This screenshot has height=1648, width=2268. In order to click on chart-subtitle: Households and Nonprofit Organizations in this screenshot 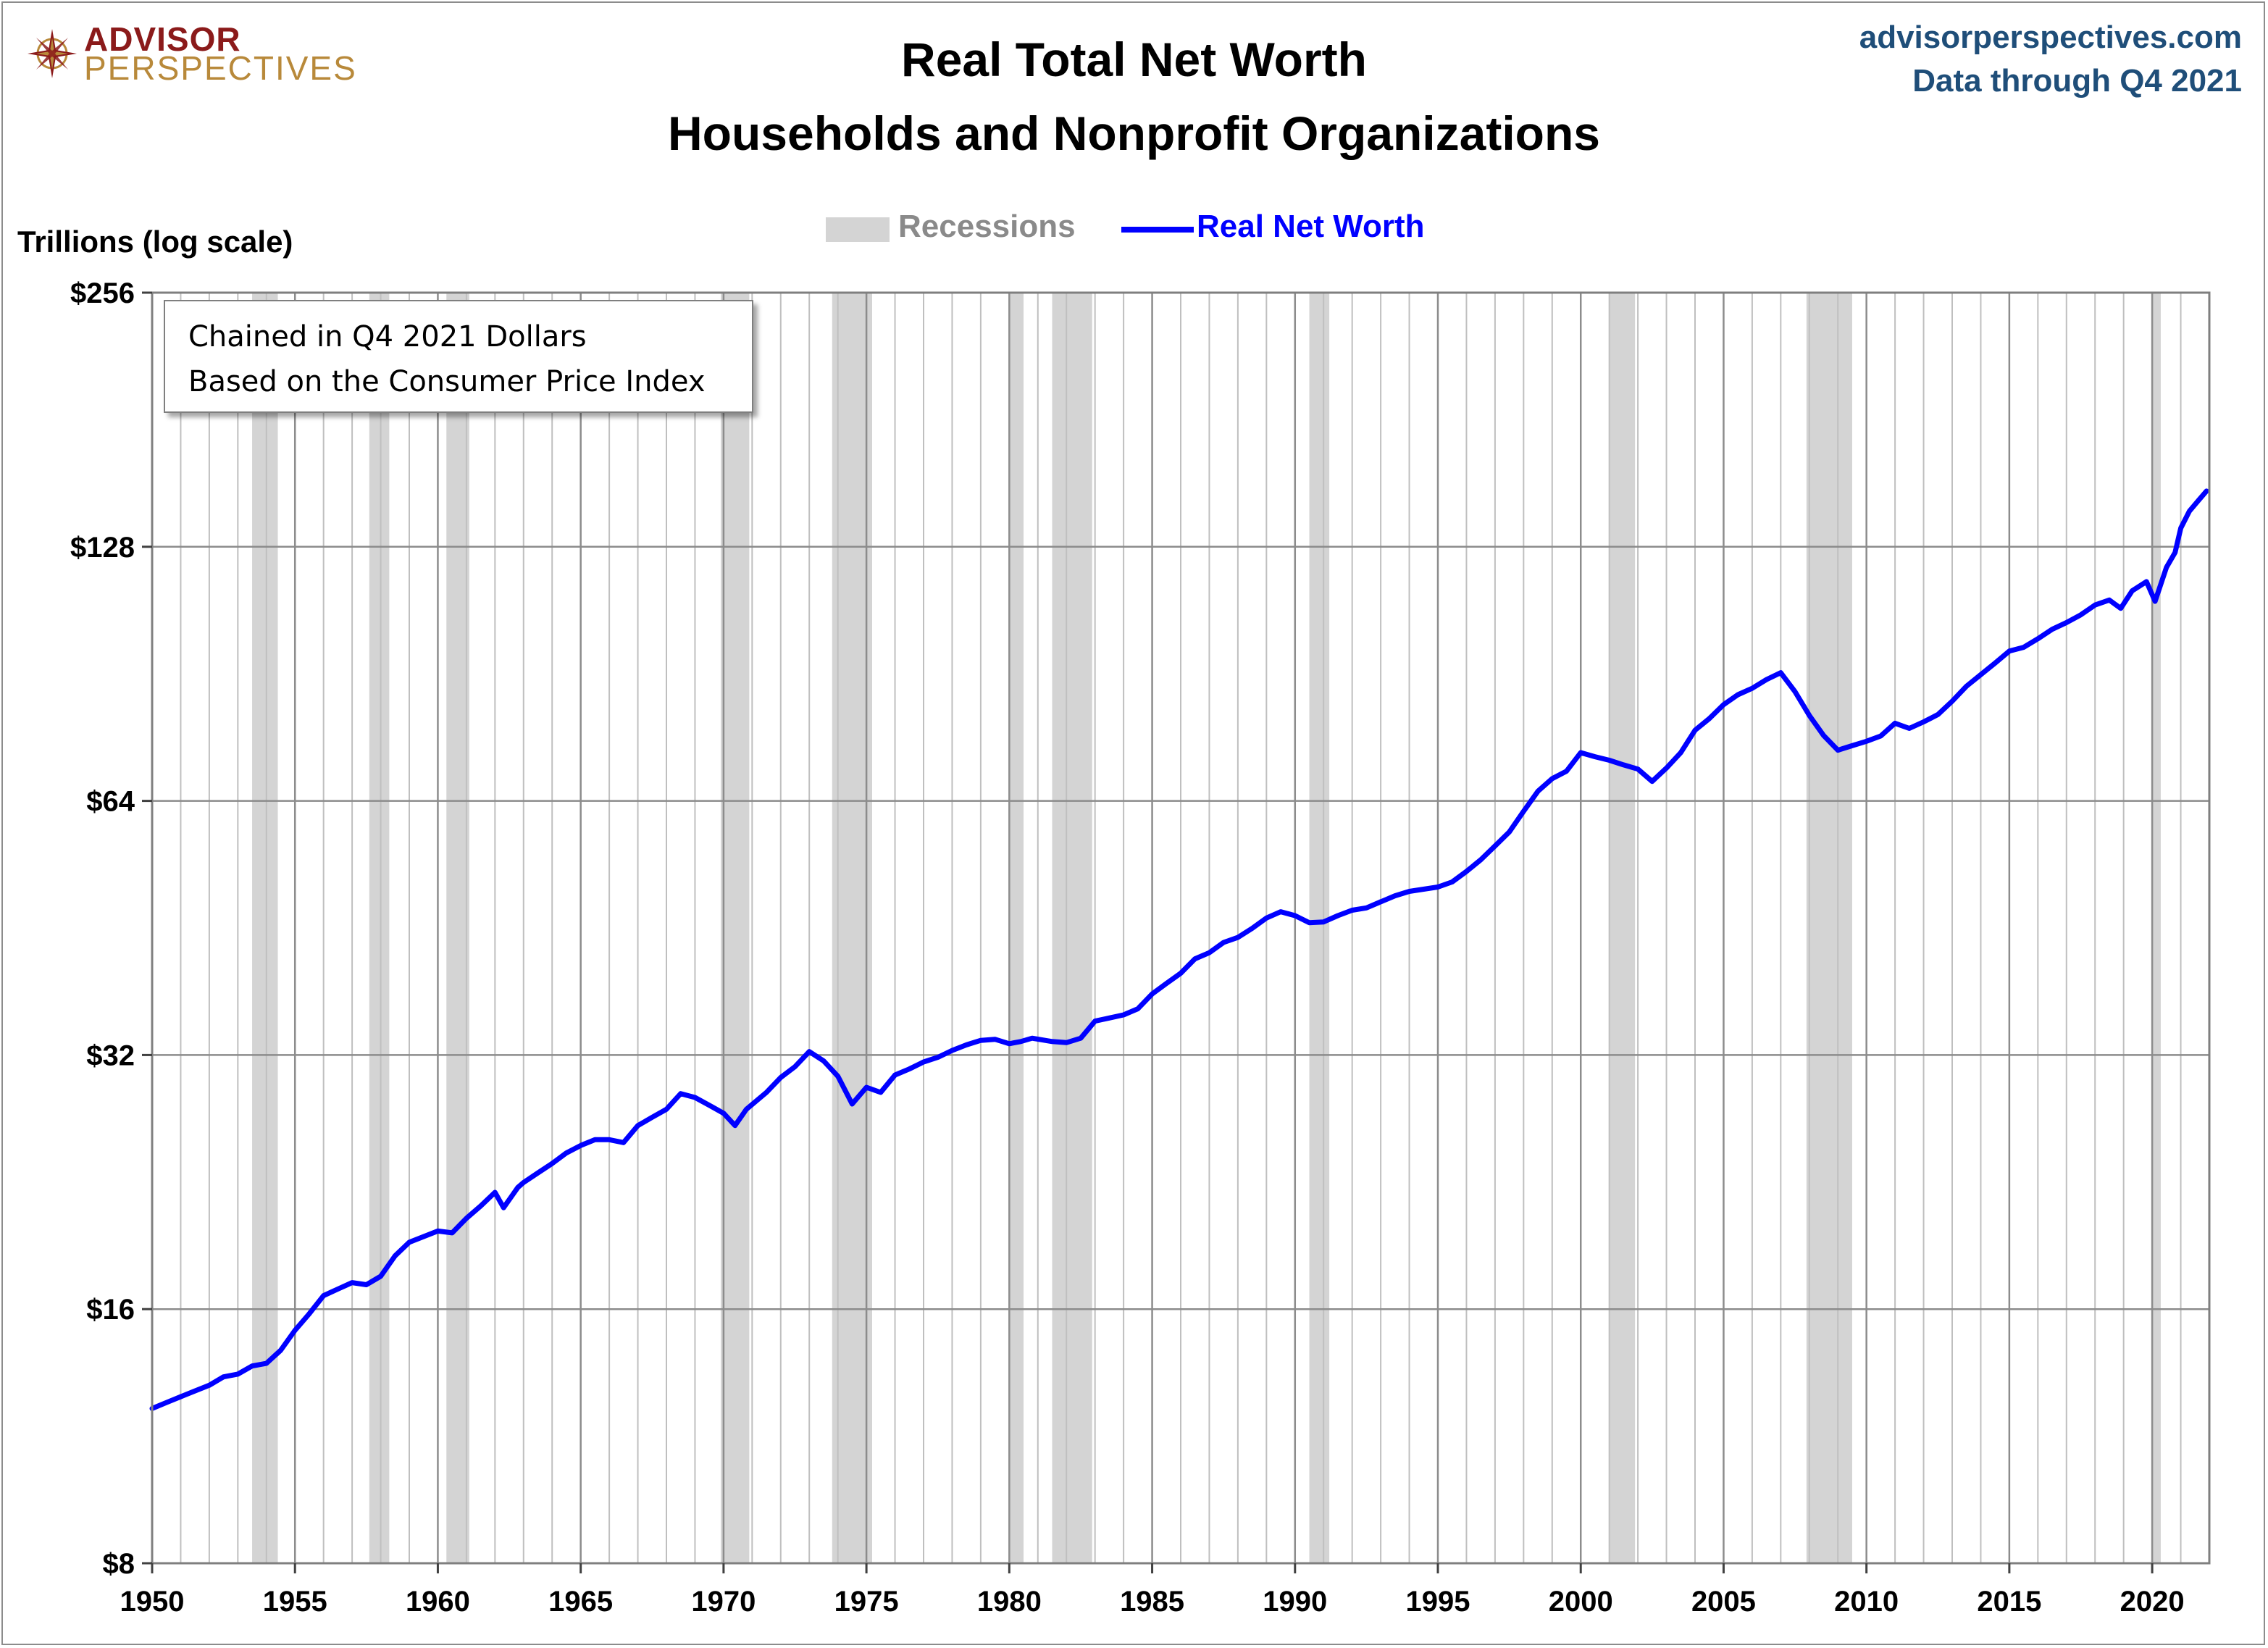, I will do `click(1134, 133)`.